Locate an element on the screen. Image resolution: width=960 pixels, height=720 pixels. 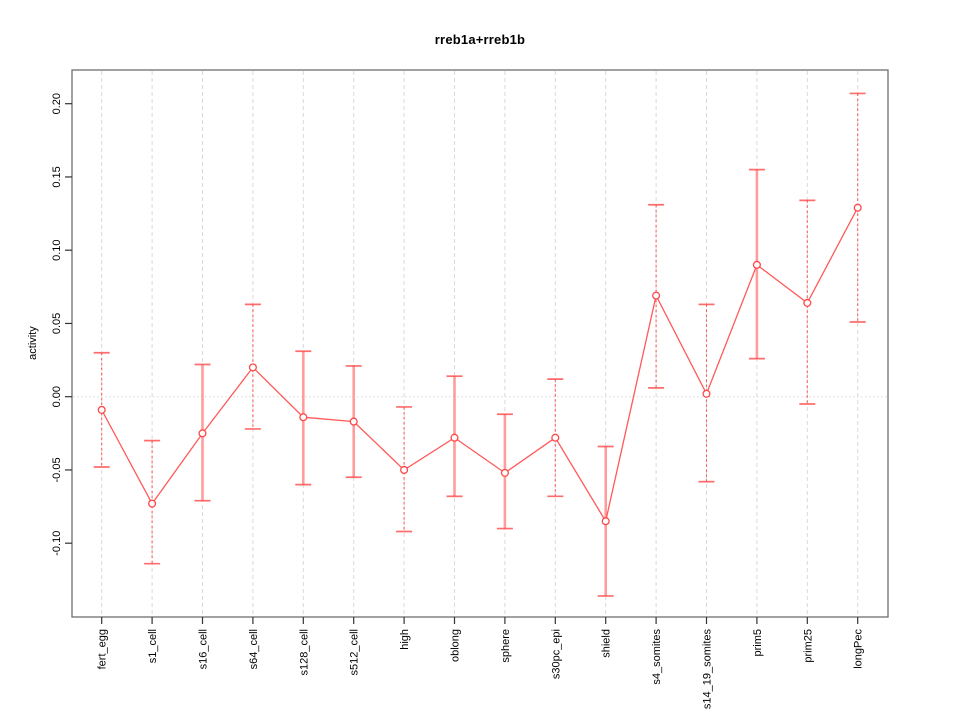
y-tick-label: 0.15 is located at coordinates (57, 176).